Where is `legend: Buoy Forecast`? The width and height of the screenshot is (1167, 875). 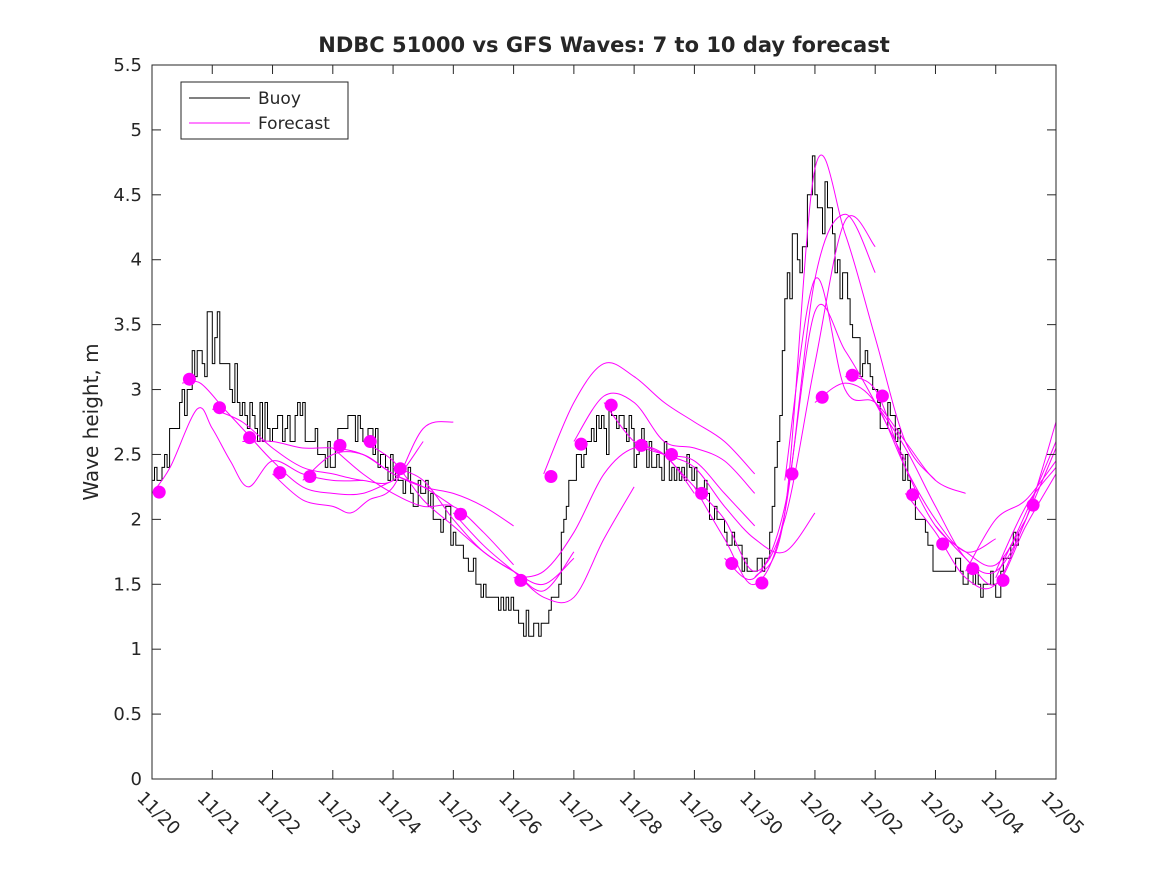
legend: Buoy Forecast is located at coordinates (264, 110).